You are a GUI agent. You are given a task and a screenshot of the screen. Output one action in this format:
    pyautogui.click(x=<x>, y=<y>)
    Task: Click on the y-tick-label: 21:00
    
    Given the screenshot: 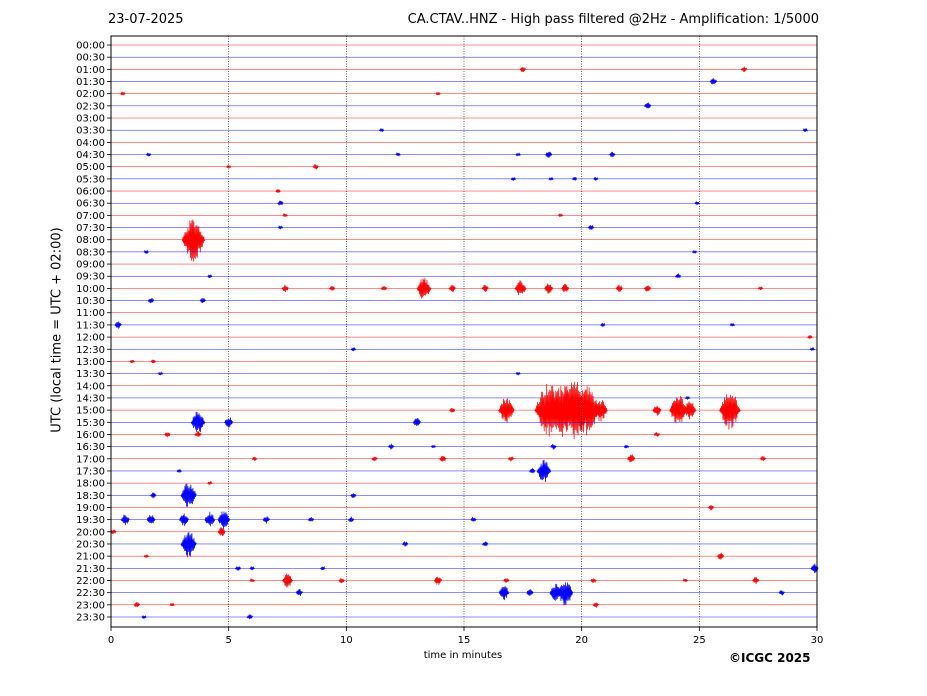 What is the action you would take?
    pyautogui.click(x=90, y=557)
    